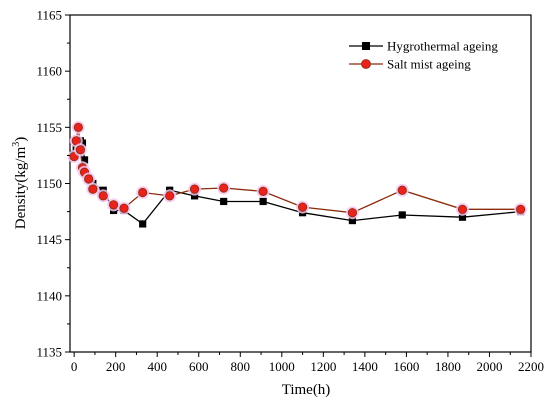  What do you see at coordinates (531, 366) in the screenshot?
I see `x-tick-label: 2200` at bounding box center [531, 366].